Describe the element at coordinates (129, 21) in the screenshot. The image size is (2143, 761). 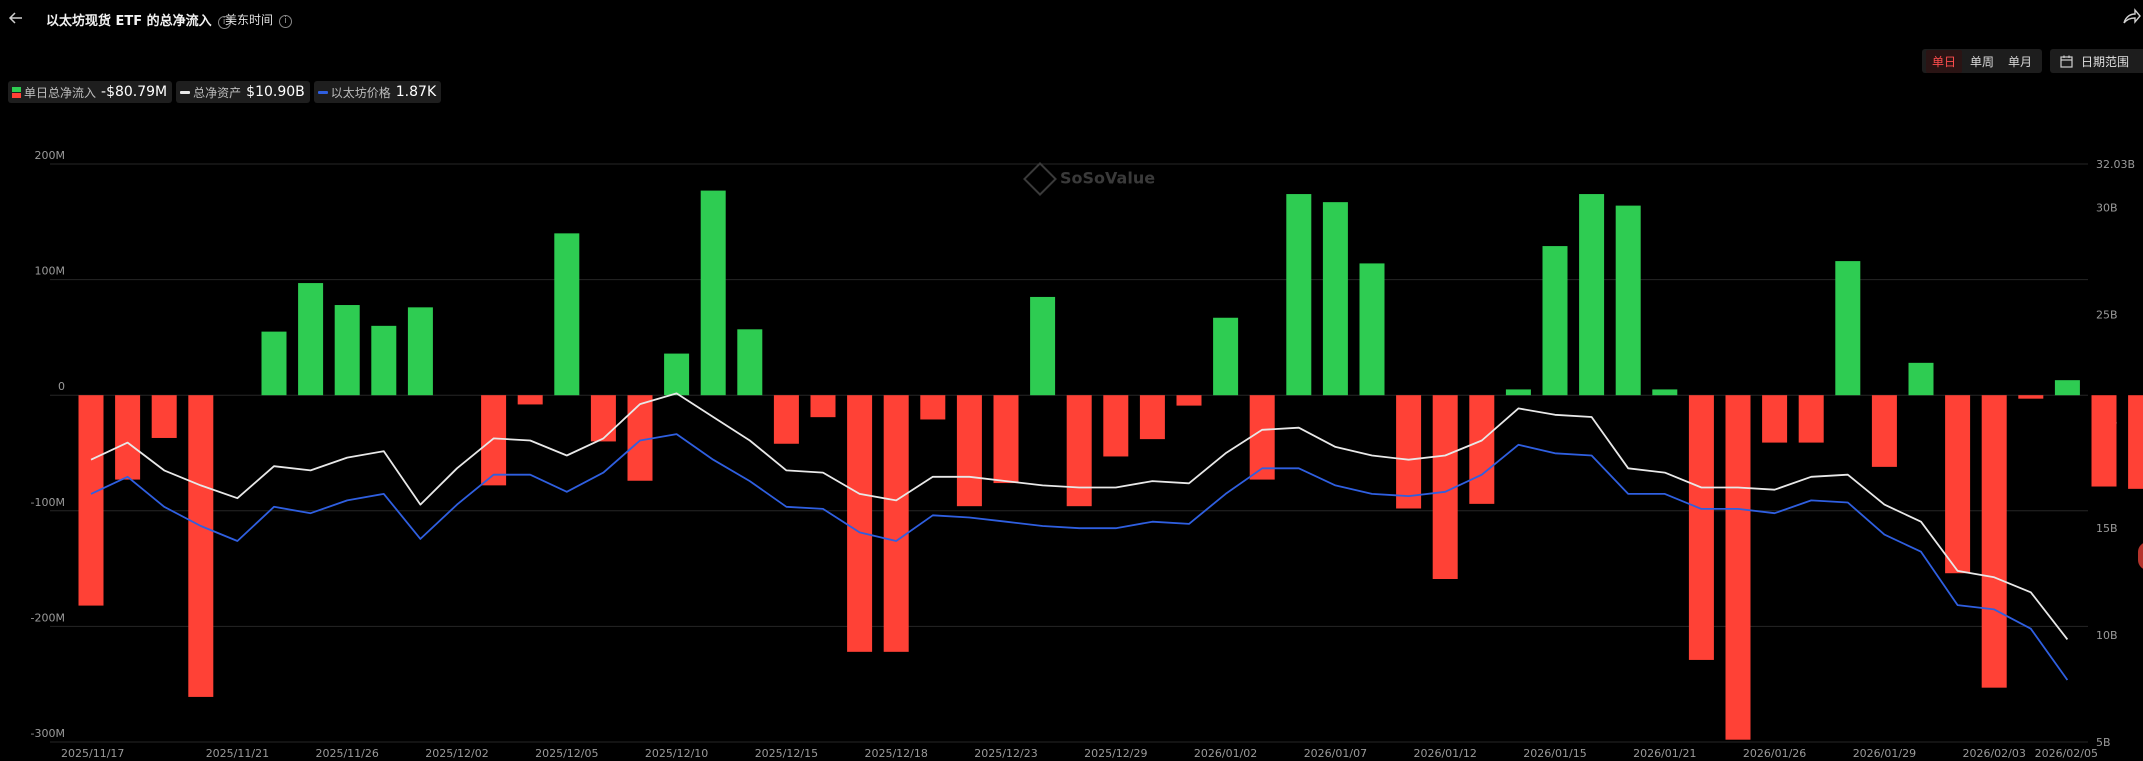
I see `page-title-text: 以太坊现货 ETF 的总净流入` at that location.